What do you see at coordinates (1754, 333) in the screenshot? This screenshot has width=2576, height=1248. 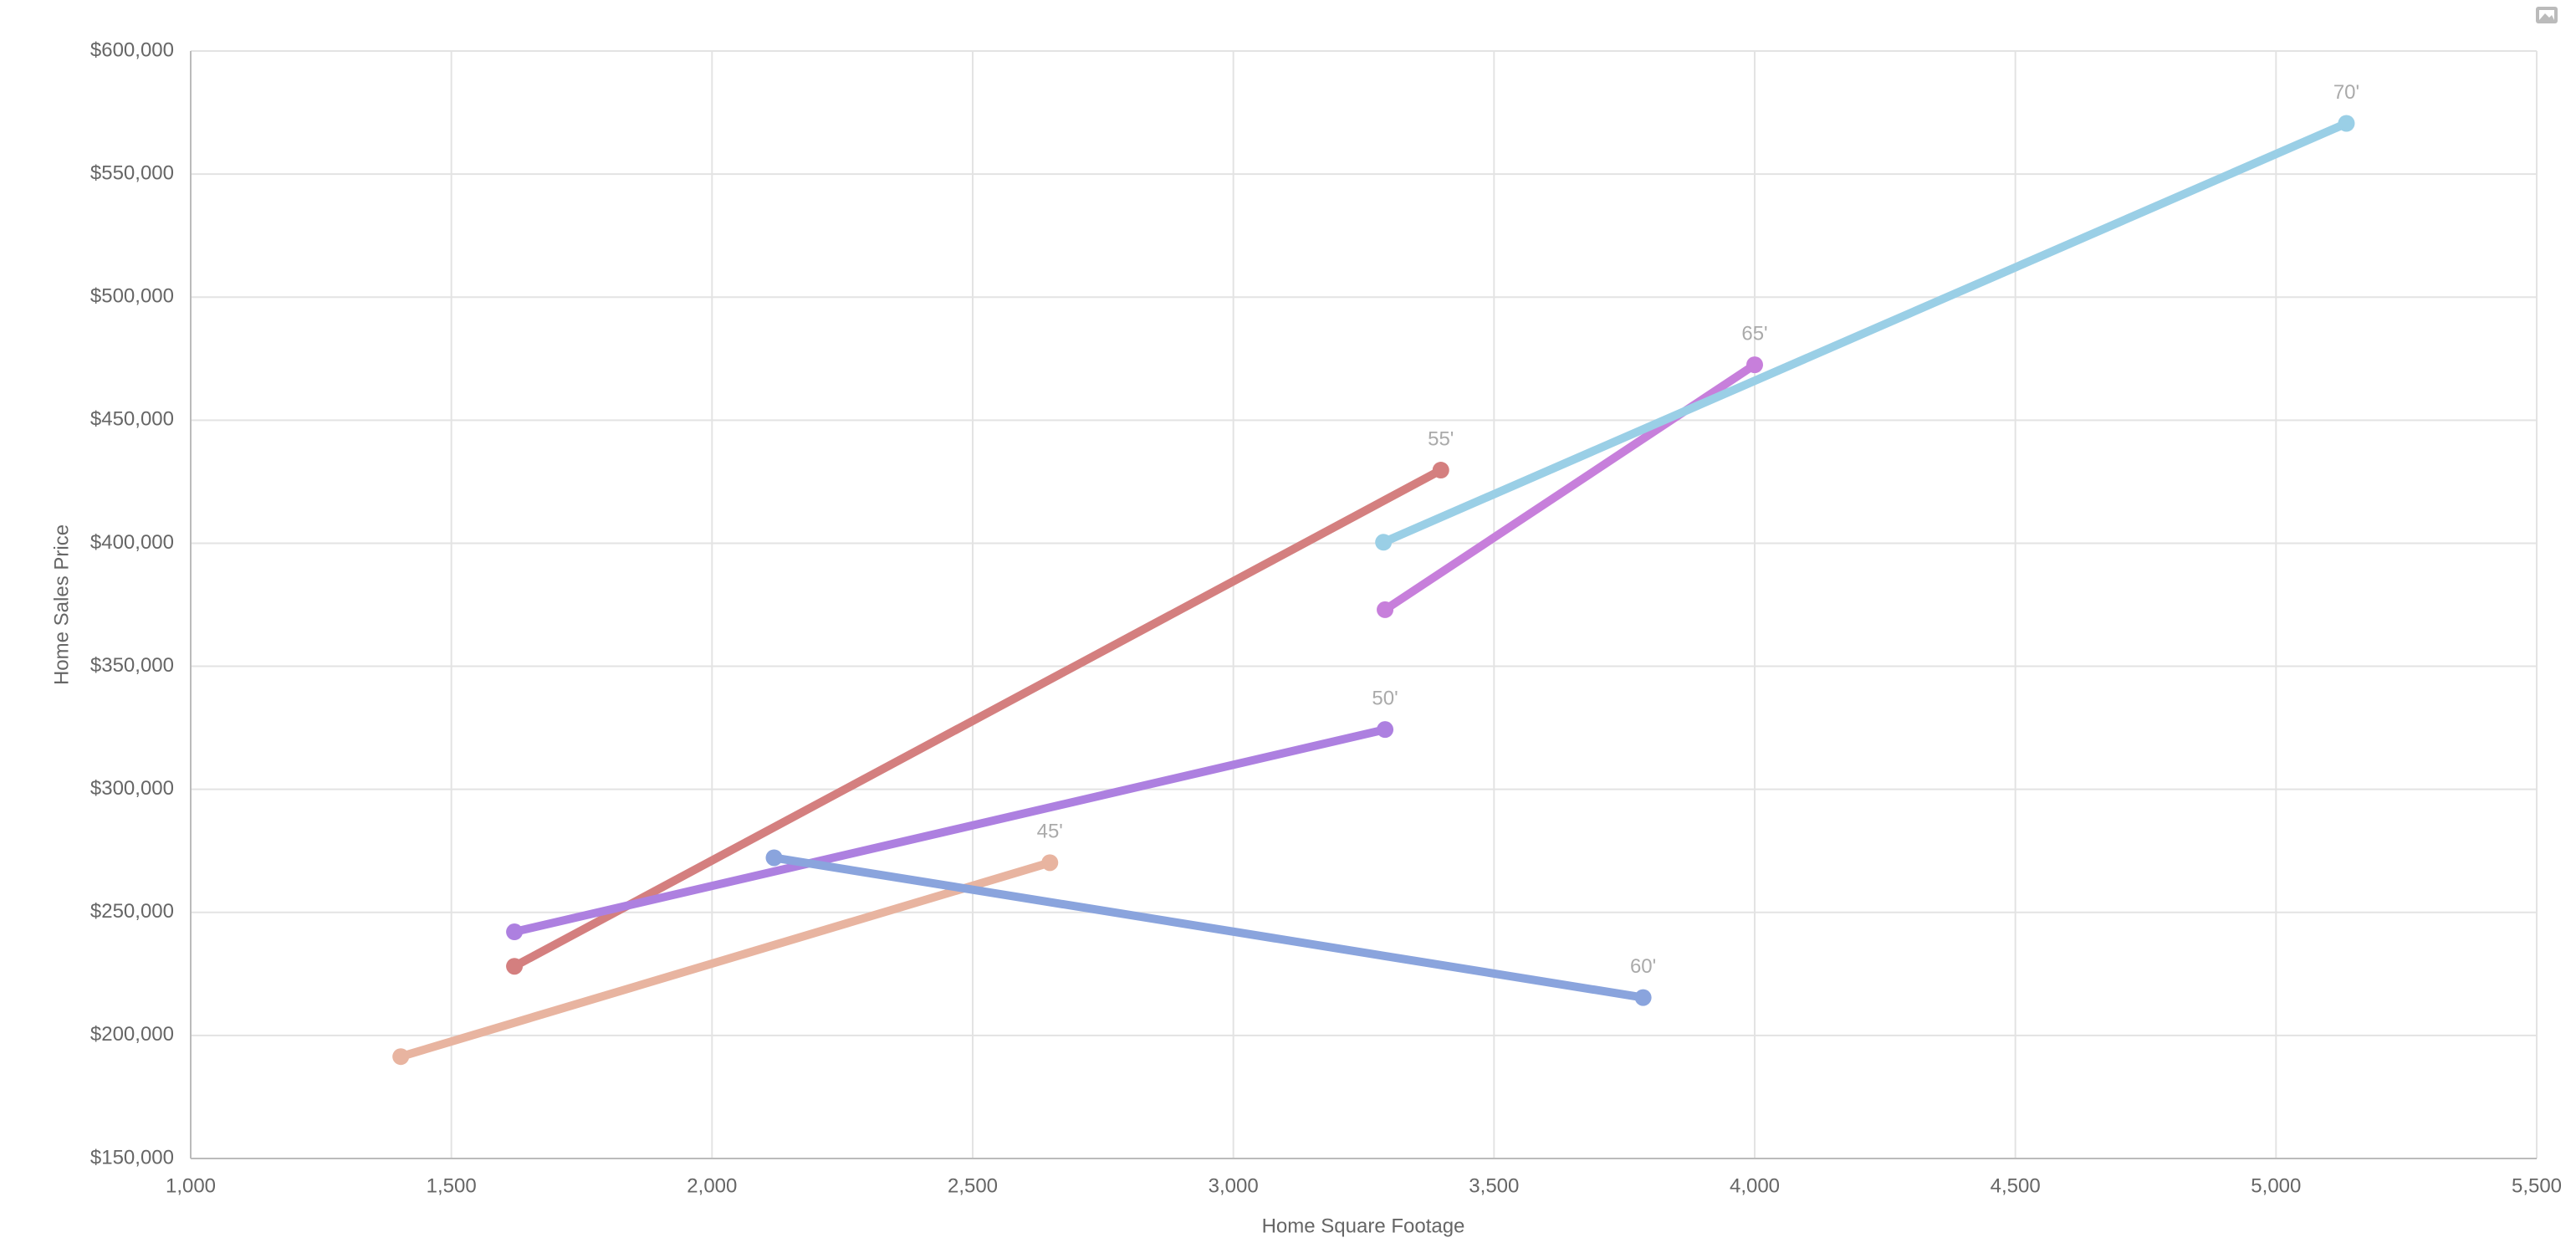 I see `series-label: 65'` at bounding box center [1754, 333].